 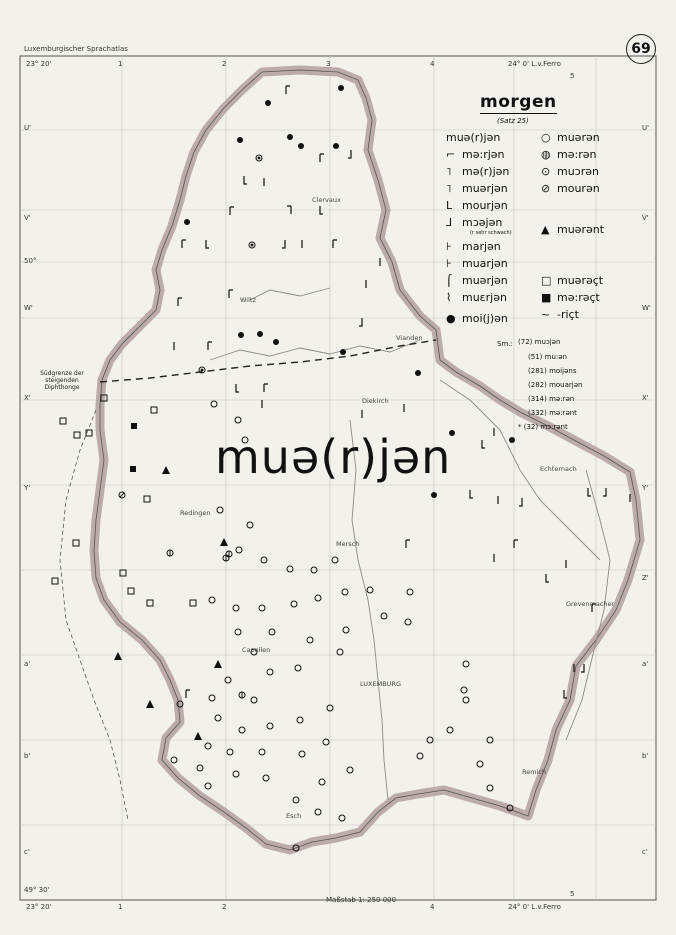 I want to click on legend-left-row: ⊦ muarjən, so click(x=477, y=263).